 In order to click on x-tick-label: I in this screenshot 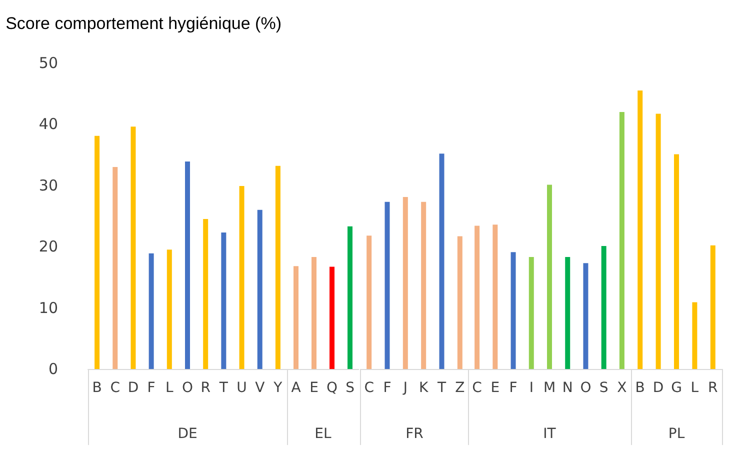, I will do `click(531, 388)`.